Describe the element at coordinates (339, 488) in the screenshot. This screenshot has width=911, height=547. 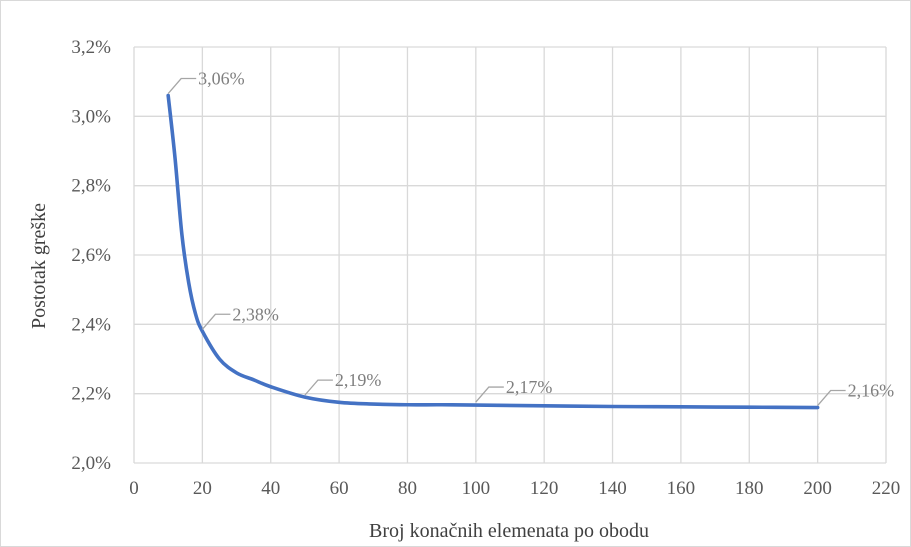
I see `x-tick-label: 60` at that location.